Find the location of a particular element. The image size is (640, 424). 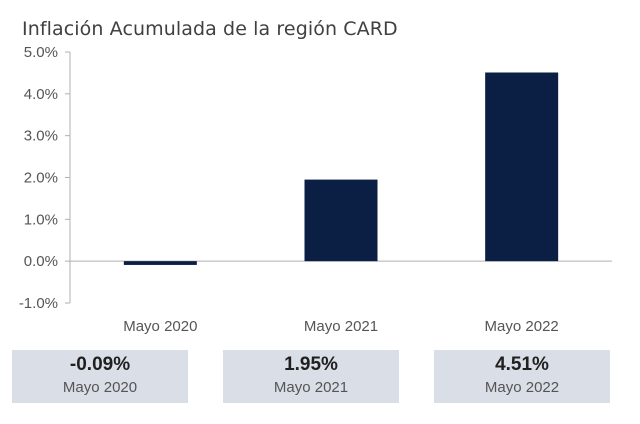

bar-mayo-2022 is located at coordinates (522, 167).